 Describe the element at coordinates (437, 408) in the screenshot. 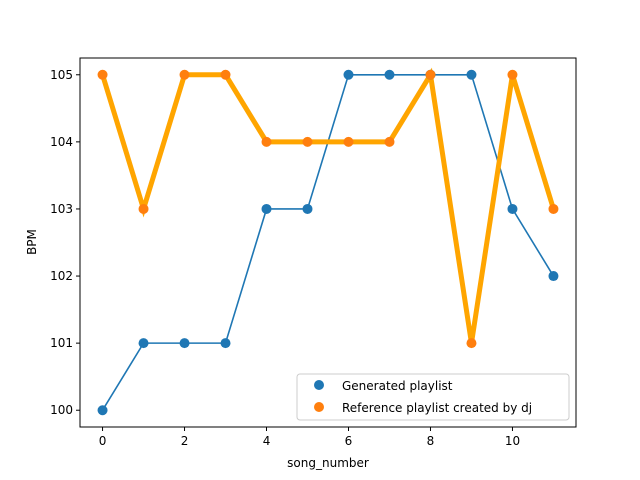

I see `legend-label-reference: Reference playlist created by dj` at that location.